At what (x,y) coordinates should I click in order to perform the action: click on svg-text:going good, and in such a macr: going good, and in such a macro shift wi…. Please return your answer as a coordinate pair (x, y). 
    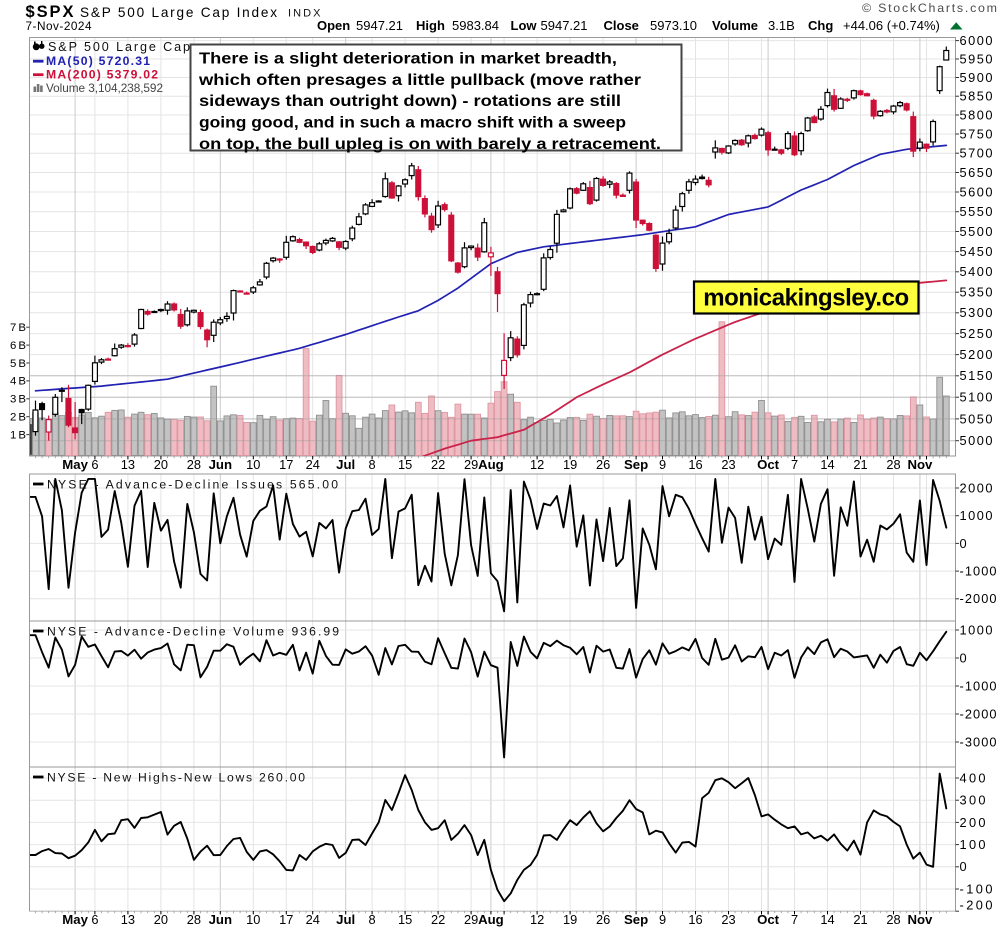
    Looking at the image, I should click on (412, 123).